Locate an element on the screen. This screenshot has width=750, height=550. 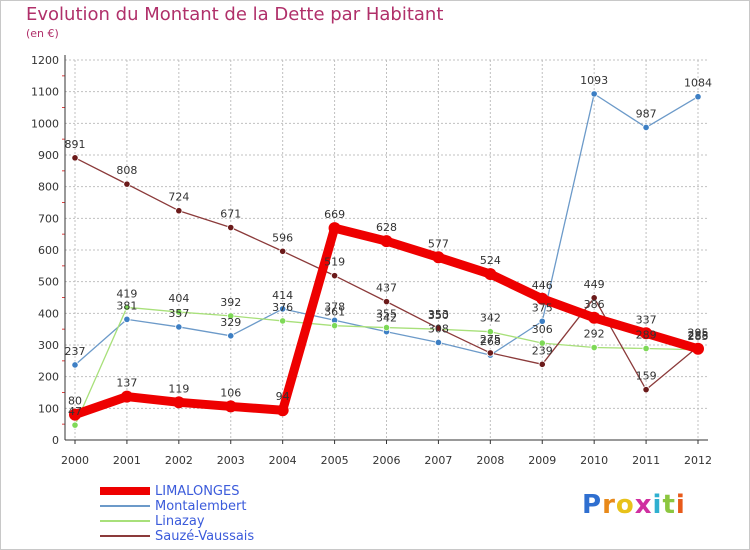
data-label-montalembert: 414 is located at coordinates (282, 295).